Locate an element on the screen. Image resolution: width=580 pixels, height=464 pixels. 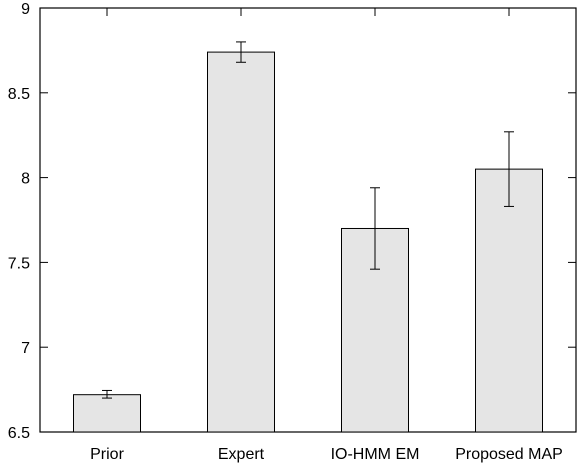
y-tick-label: 7 is located at coordinates (25, 348).